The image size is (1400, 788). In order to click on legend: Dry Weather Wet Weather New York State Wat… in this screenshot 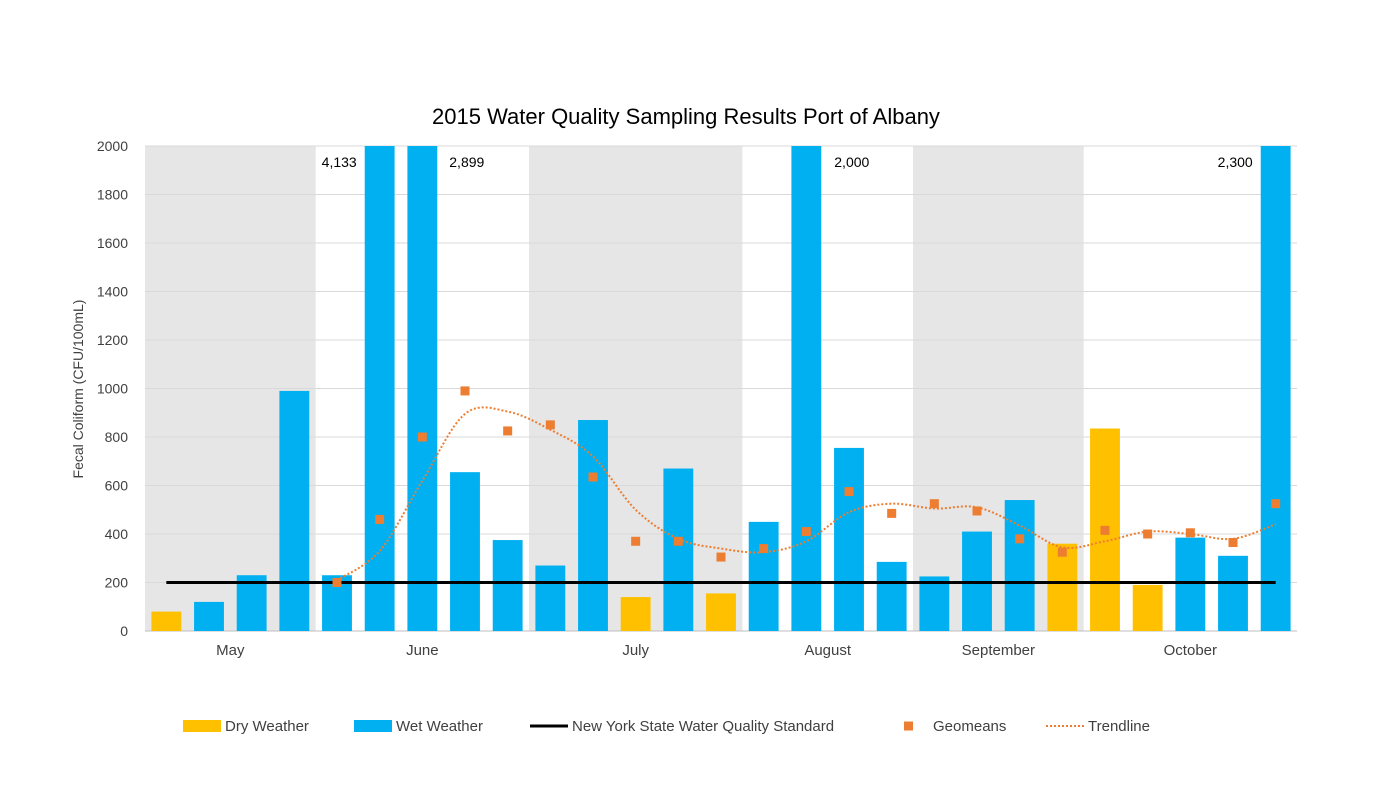, I will do `click(666, 726)`.